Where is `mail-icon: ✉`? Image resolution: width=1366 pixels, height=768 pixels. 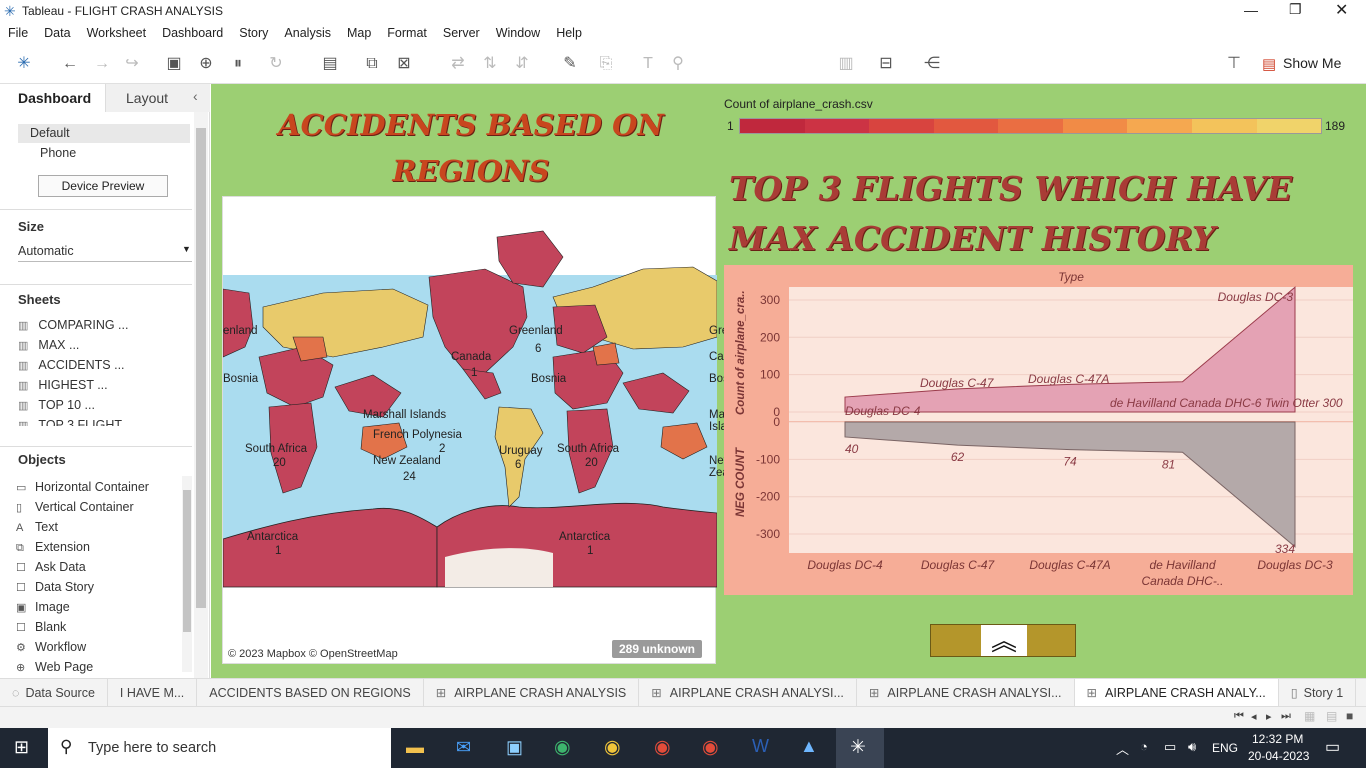
mail-icon: ✉ is located at coordinates (464, 747).